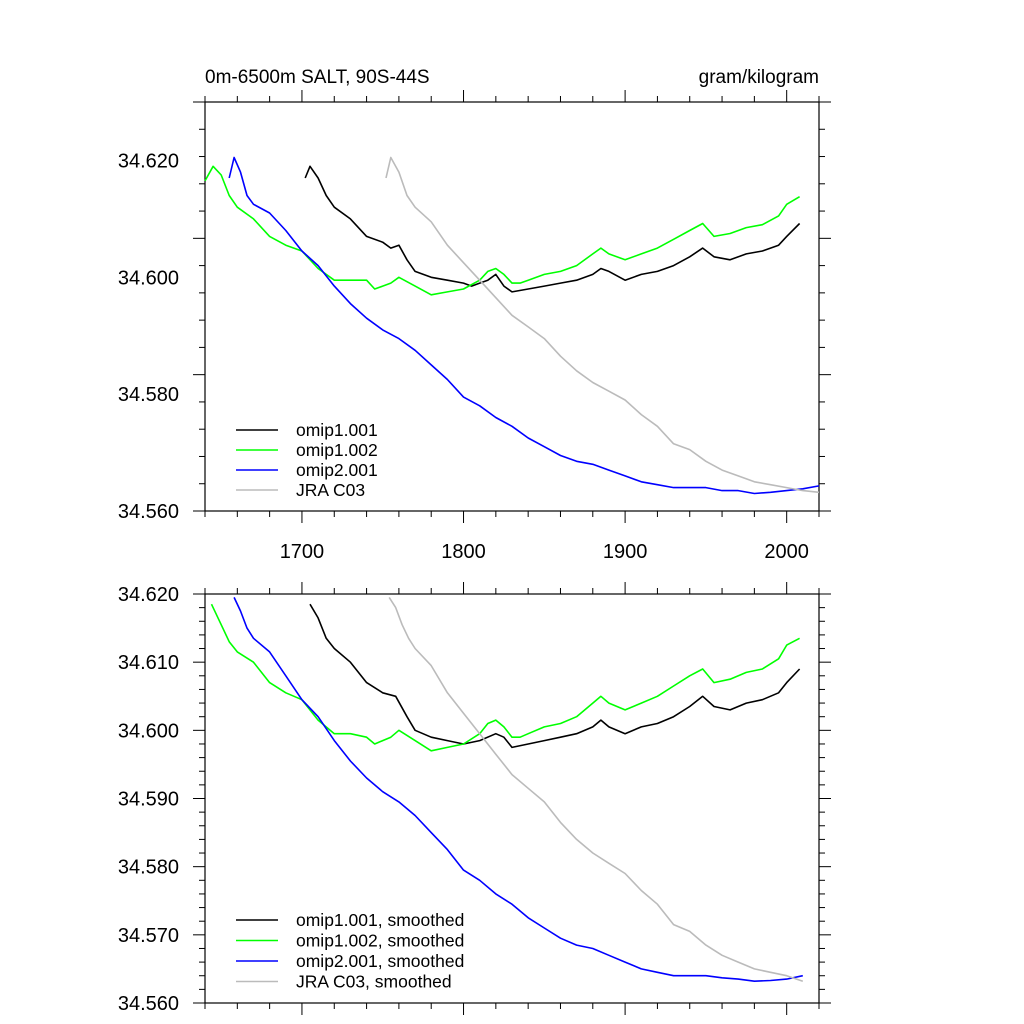 The height and width of the screenshot is (1024, 1024). What do you see at coordinates (374, 982) in the screenshot?
I see `legend-label: JRA C03, smoothed` at bounding box center [374, 982].